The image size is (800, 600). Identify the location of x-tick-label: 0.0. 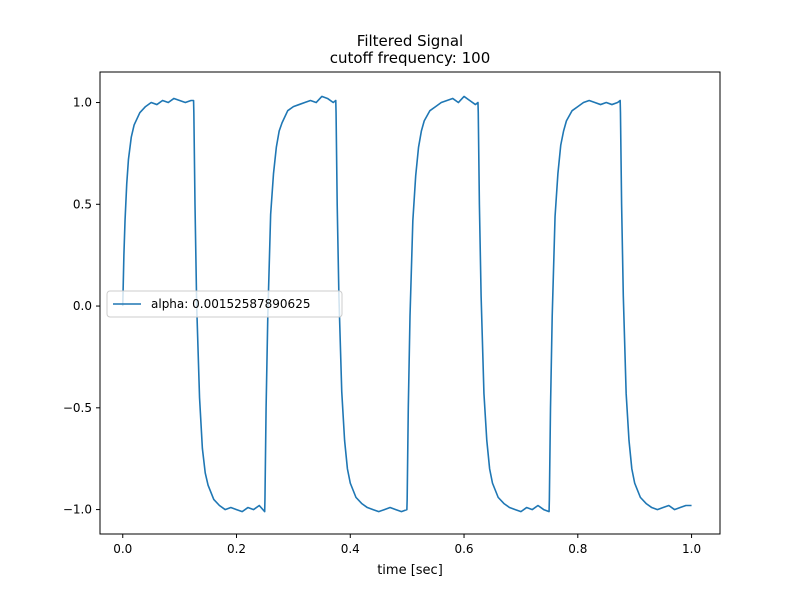
(122, 549).